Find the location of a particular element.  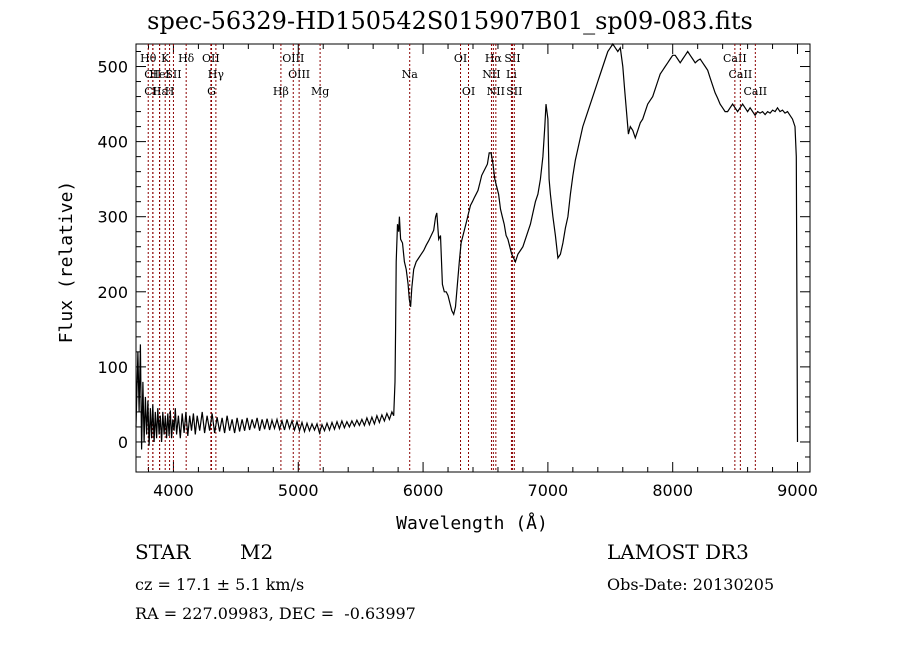

line-marker-label: Mg is located at coordinates (320, 91).